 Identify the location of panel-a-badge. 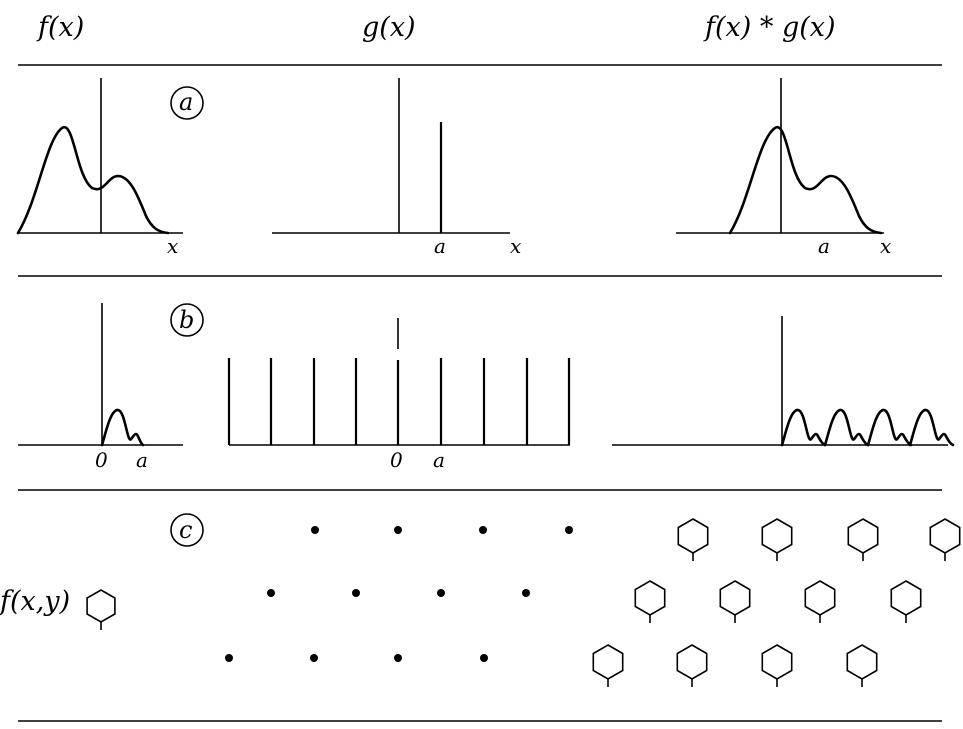
(187, 103).